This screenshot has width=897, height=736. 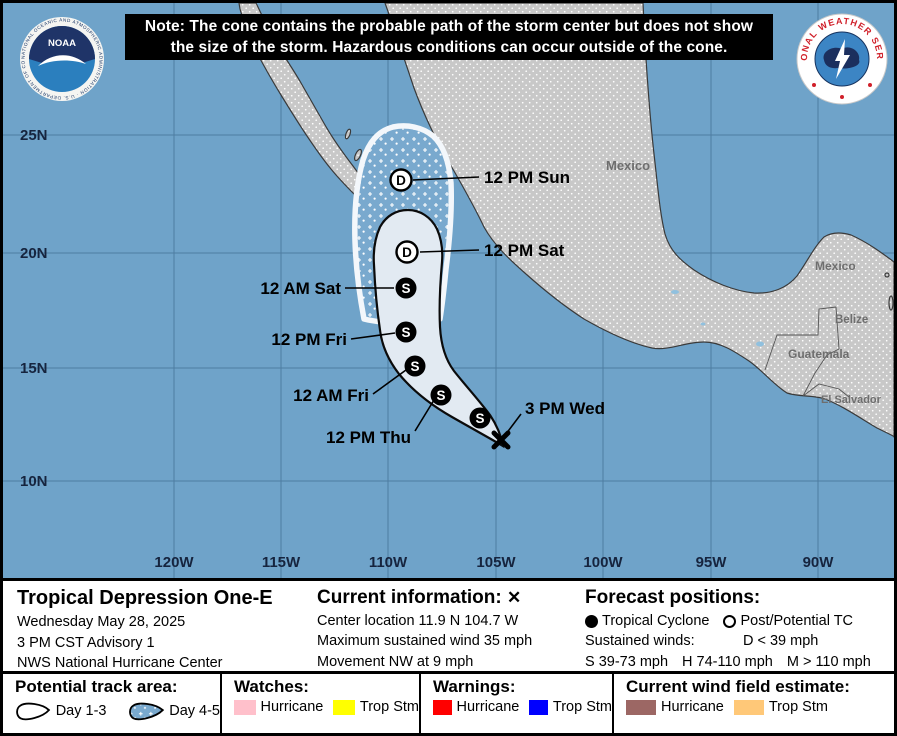 I want to click on sustained-winds-label: Sustained winds:, so click(x=640, y=641).